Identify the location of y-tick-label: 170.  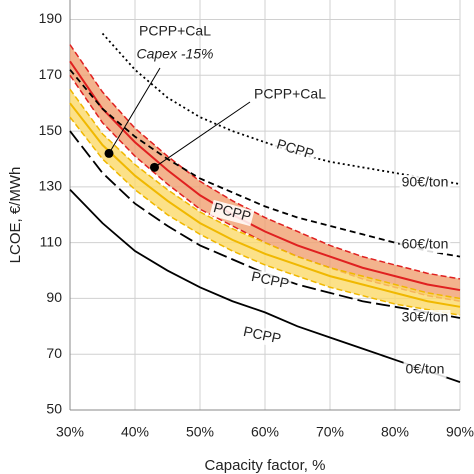
(51, 74).